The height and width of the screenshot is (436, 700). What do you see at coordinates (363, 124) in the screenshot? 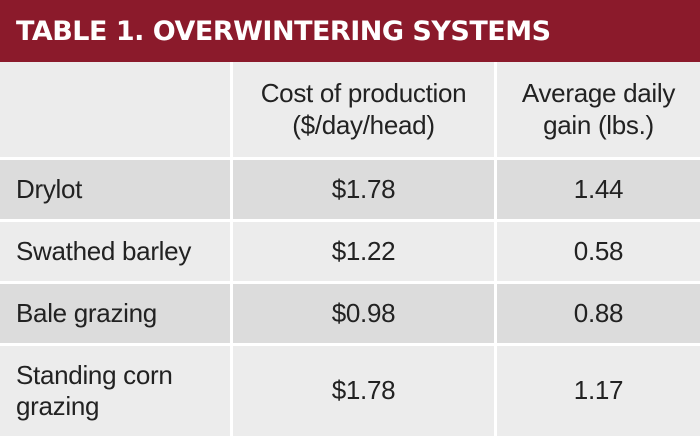
I see `header-cost-line2: ($/day/head)` at bounding box center [363, 124].